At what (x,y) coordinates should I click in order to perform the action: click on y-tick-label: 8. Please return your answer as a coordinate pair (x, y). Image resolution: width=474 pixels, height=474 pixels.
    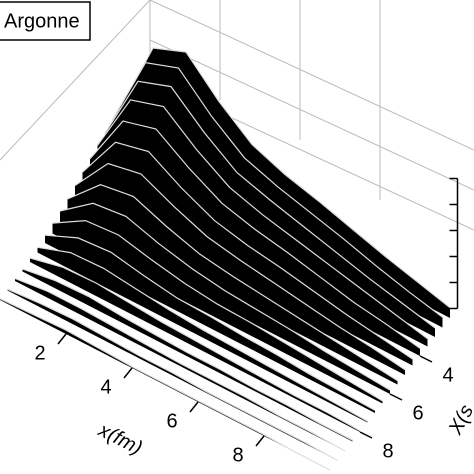
    Looking at the image, I should click on (387, 451).